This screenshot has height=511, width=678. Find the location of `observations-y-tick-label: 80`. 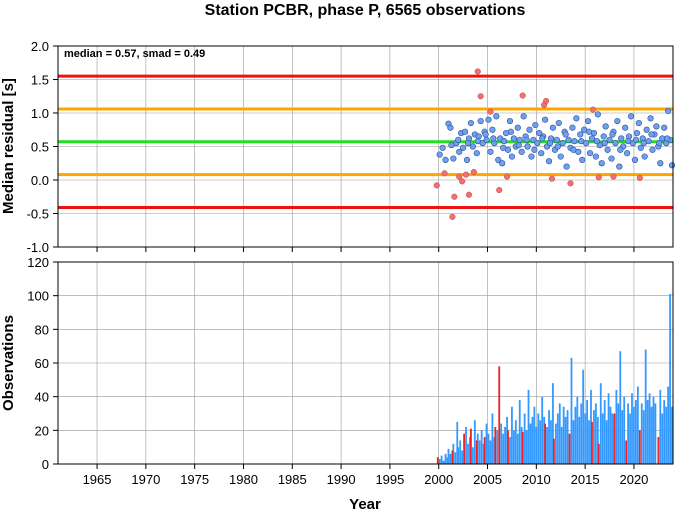

observations-y-tick-label: 80 is located at coordinates (42, 329).